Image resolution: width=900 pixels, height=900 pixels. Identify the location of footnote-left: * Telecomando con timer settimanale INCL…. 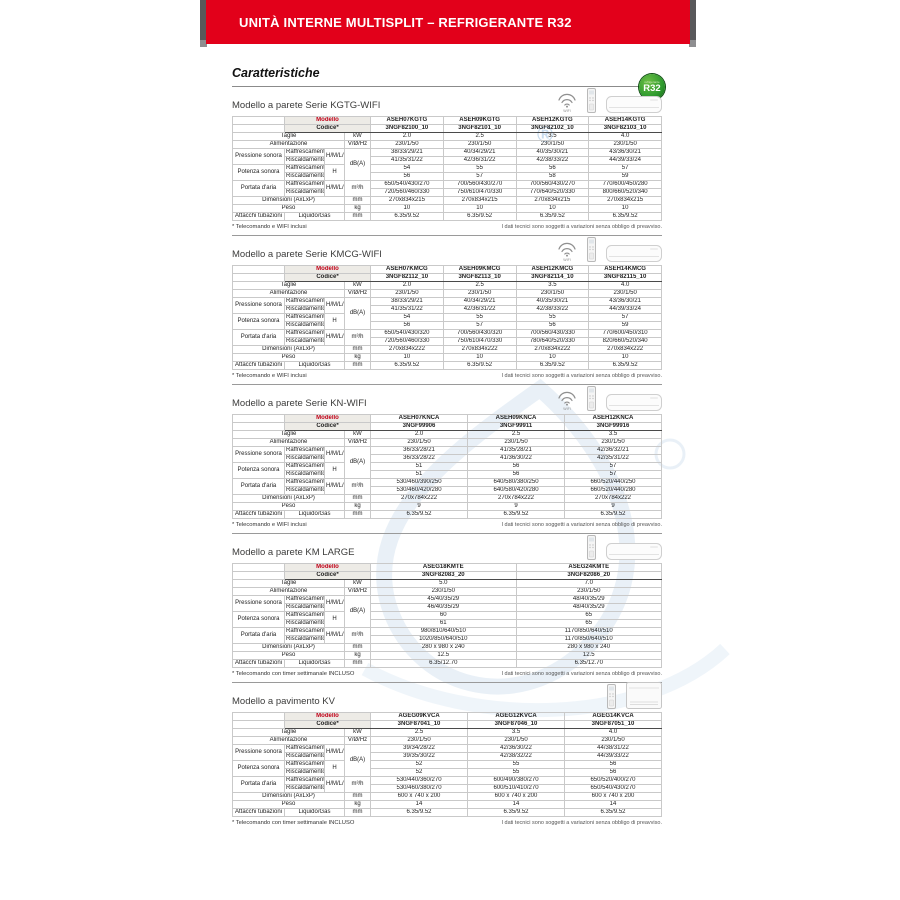
(293, 674).